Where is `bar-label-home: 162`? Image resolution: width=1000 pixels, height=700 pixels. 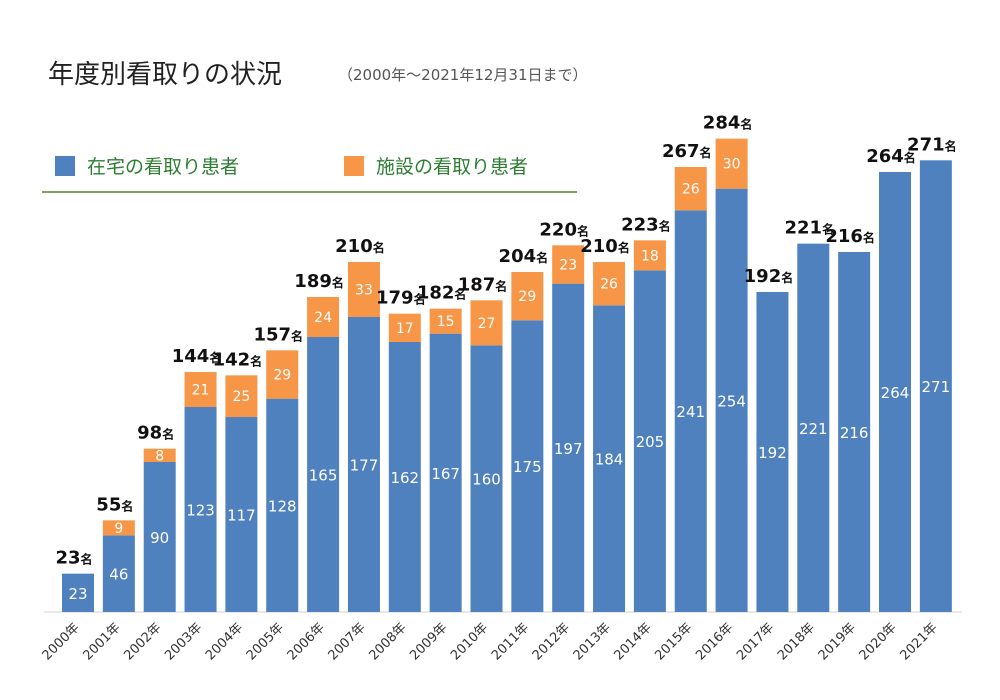
bar-label-home: 162 is located at coordinates (404, 478).